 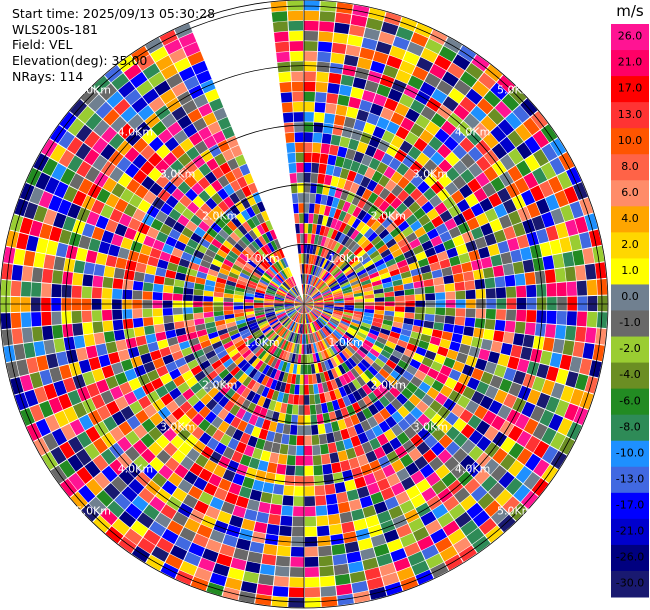 I want to click on elevation-label: Elevation(deg): 35.00, so click(x=80, y=60).